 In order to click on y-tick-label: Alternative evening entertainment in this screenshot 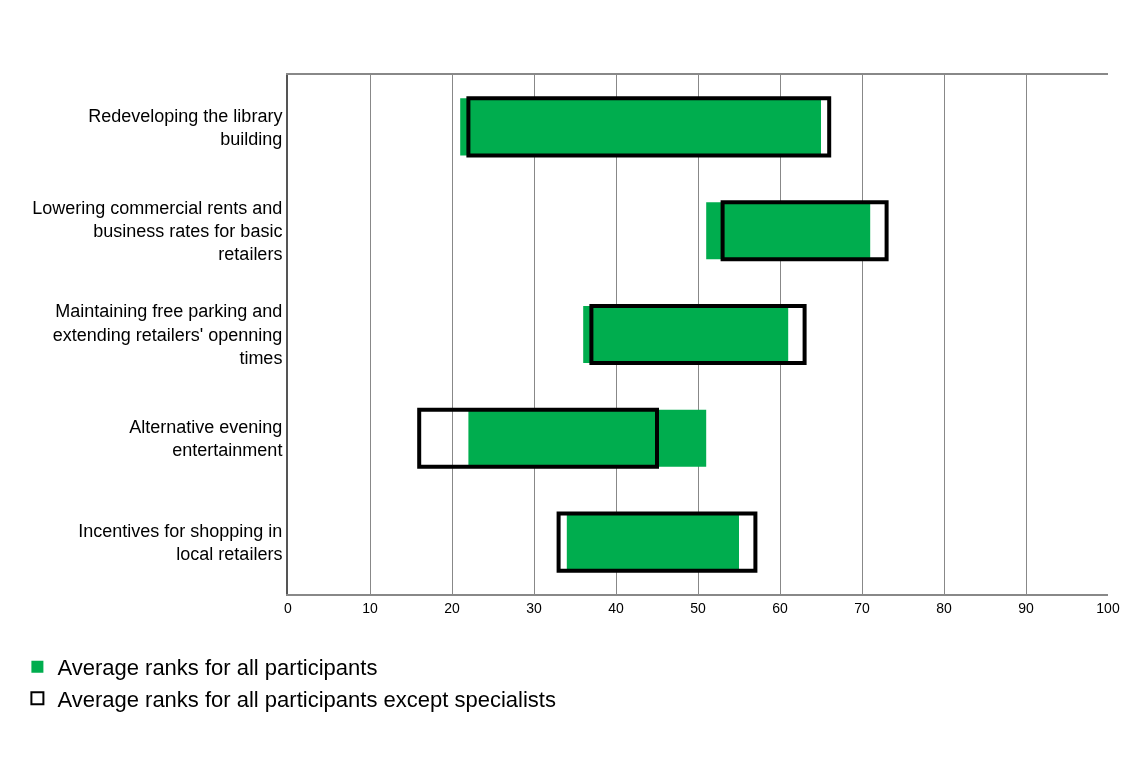, I will do `click(206, 438)`.